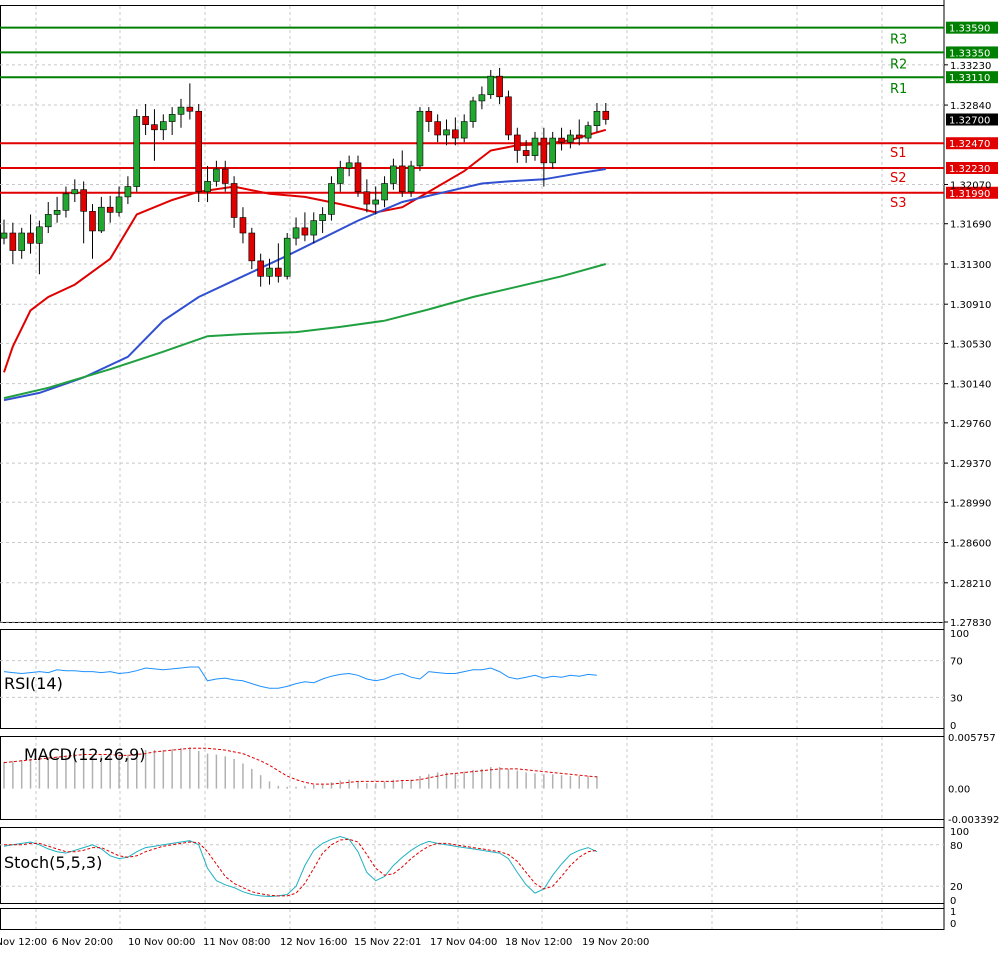 The image size is (1000, 955). Describe the element at coordinates (23, 942) in the screenshot. I see `time-axis-label: 5 Nov 12:00` at that location.